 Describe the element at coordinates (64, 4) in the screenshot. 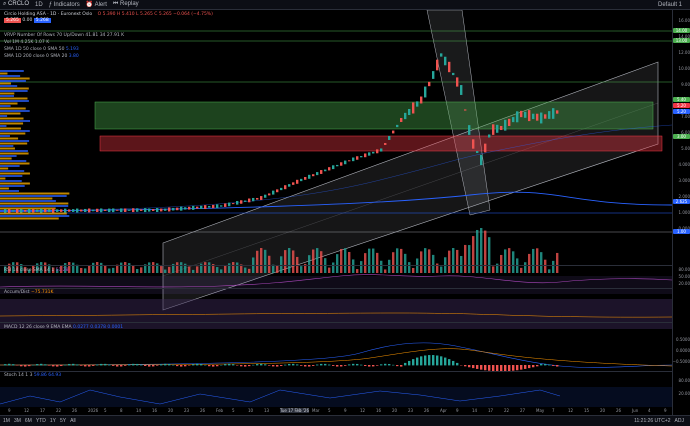

I see `indicators-button: ƒ Indicators` at that location.